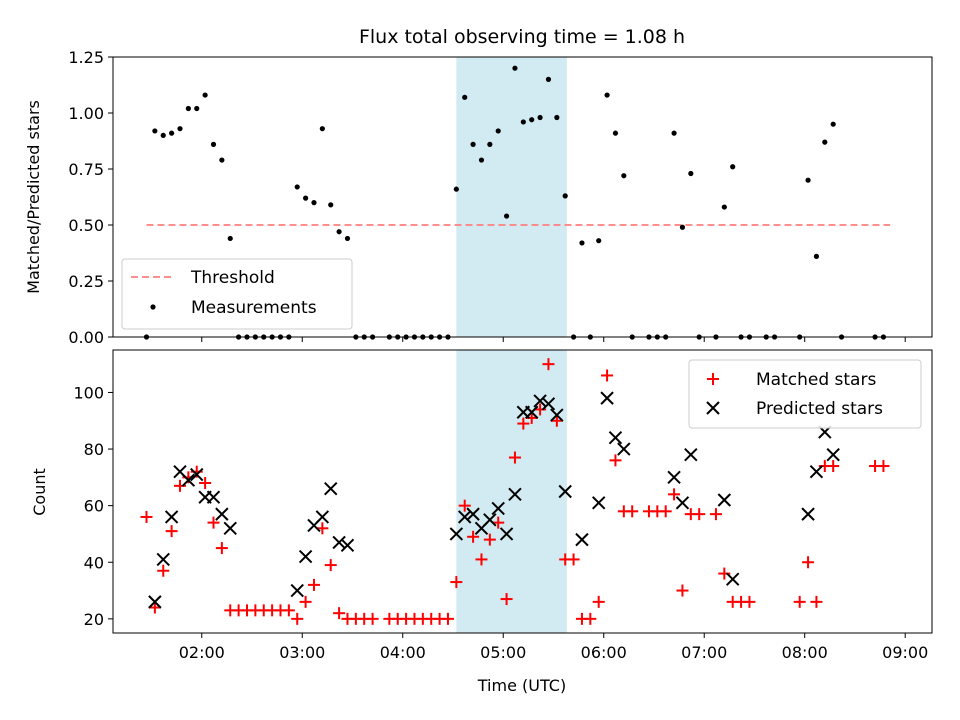 The height and width of the screenshot is (720, 960). What do you see at coordinates (86, 57) in the screenshot?
I see `top-y-tick-label: 1.25` at bounding box center [86, 57].